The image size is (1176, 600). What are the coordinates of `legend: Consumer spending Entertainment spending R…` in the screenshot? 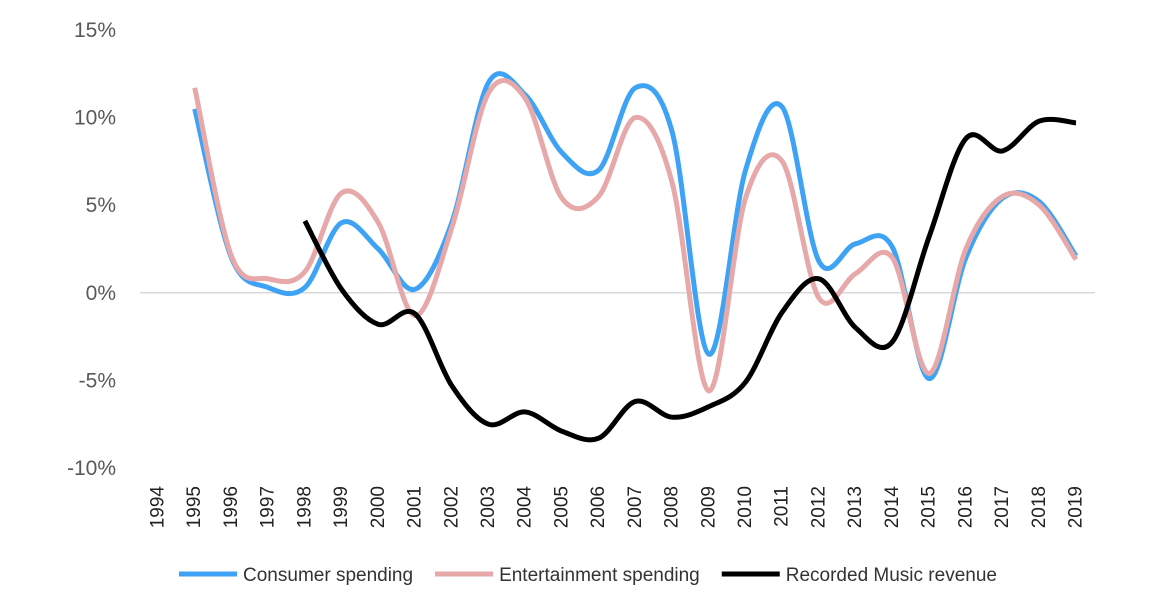 It's located at (588, 575).